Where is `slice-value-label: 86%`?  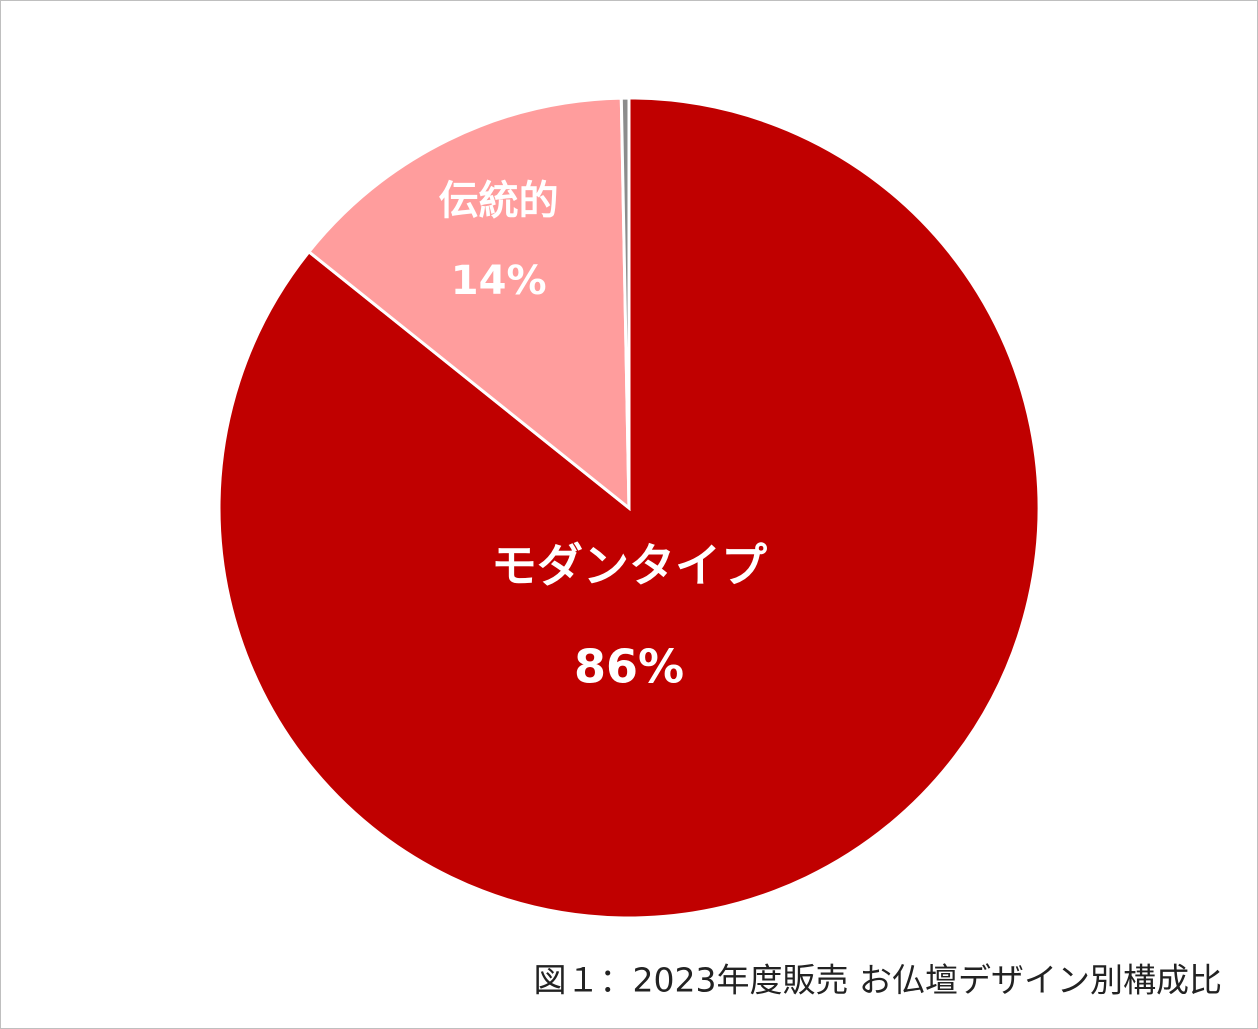
slice-value-label: 86% is located at coordinates (629, 667).